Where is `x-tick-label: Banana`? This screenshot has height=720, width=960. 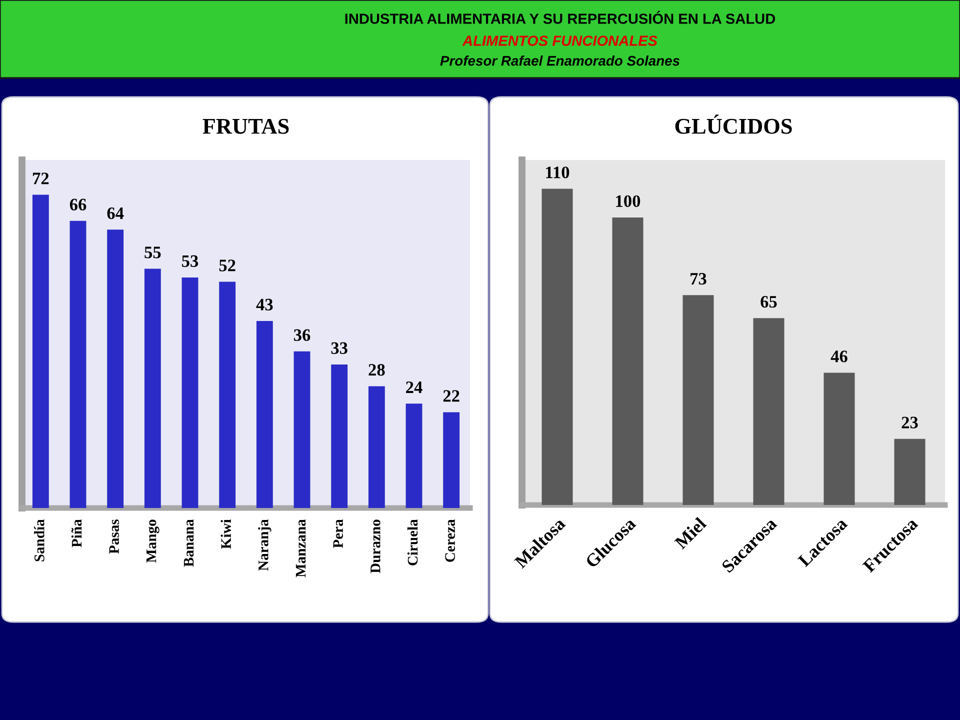
x-tick-label: Banana is located at coordinates (189, 543).